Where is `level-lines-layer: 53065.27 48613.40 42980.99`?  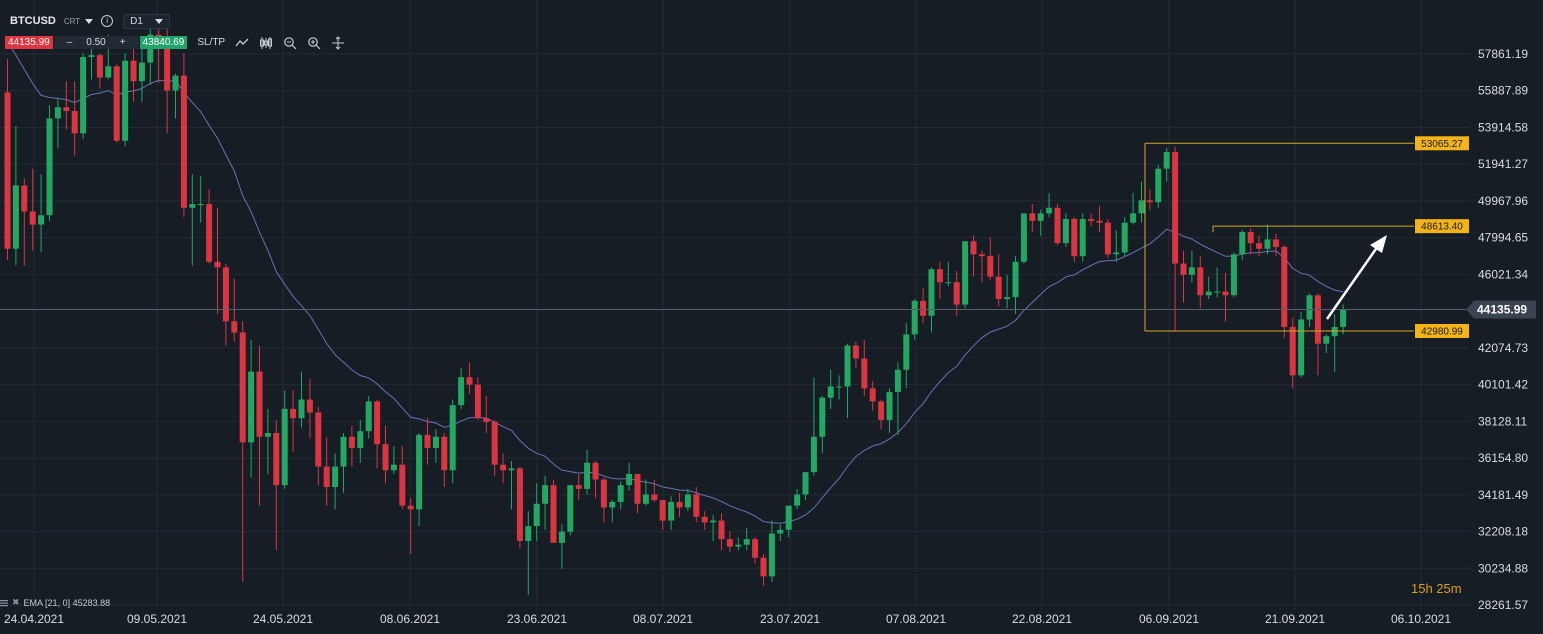
level-lines-layer: 53065.27 48613.40 42980.99 is located at coordinates (1306, 237).